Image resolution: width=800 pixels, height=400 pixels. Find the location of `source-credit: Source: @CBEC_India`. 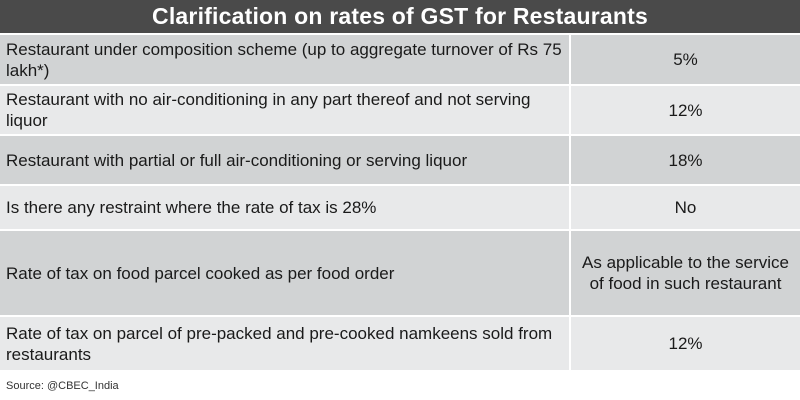

source-credit: Source: @CBEC_India is located at coordinates (62, 386).